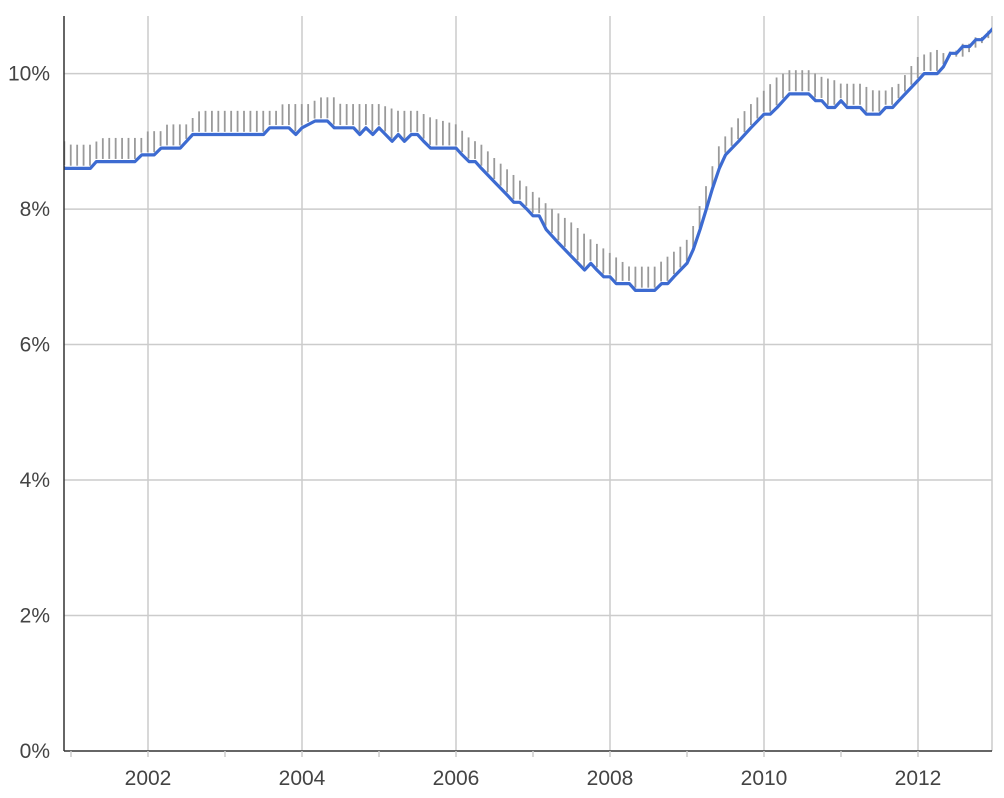  Describe the element at coordinates (918, 778) in the screenshot. I see `x-tick-label: 2012` at that location.